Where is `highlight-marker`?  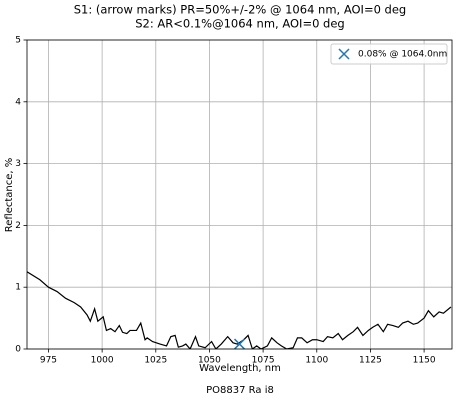 highlight-marker is located at coordinates (239, 344).